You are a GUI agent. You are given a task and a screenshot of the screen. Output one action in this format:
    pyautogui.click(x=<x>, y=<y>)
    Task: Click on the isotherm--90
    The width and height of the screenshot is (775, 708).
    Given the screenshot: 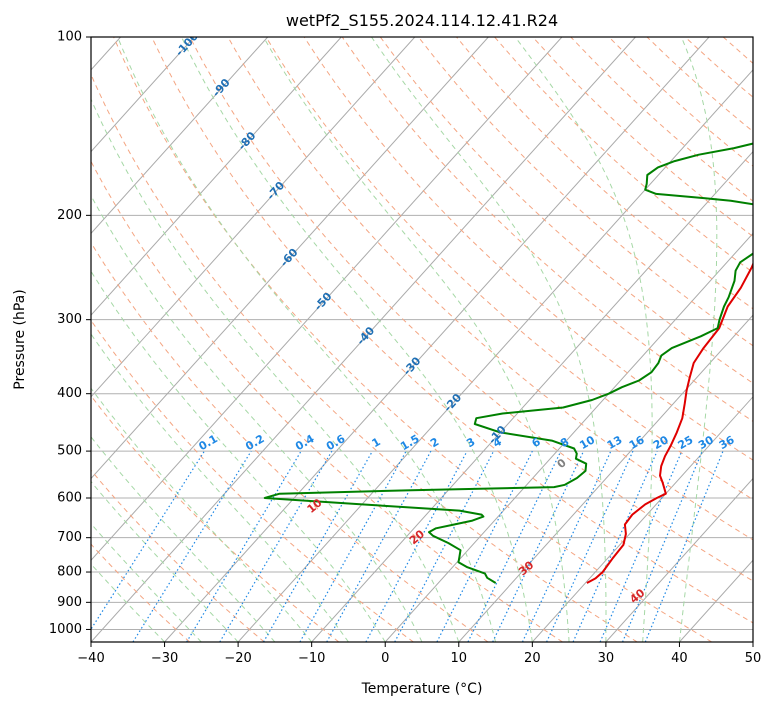 What is the action you would take?
    pyautogui.click(x=180, y=136)
    